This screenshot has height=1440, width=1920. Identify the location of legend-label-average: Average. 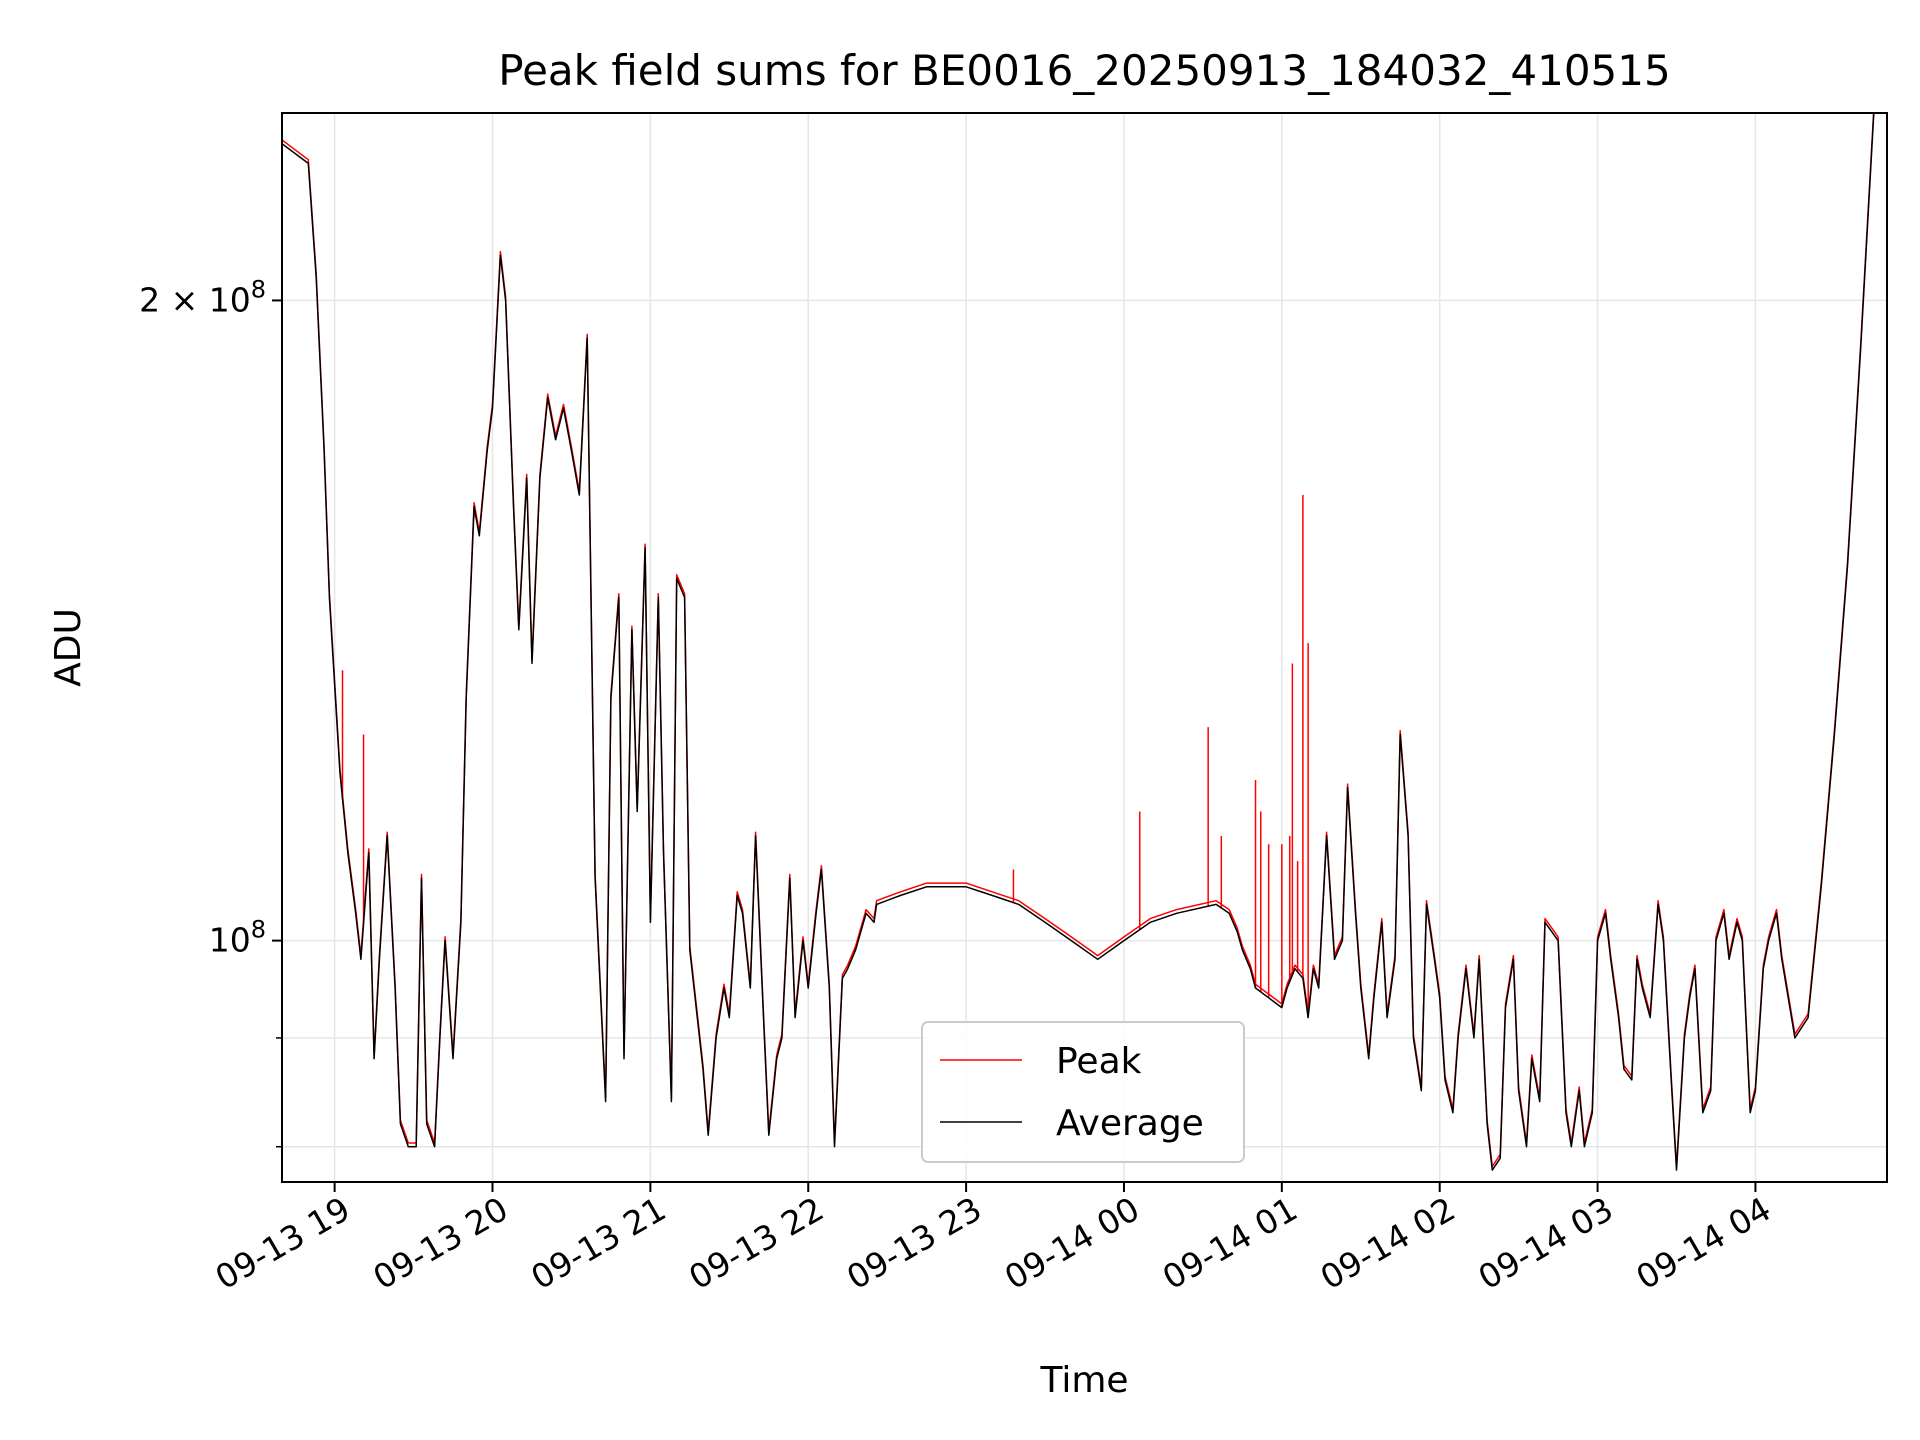
(1130, 1123).